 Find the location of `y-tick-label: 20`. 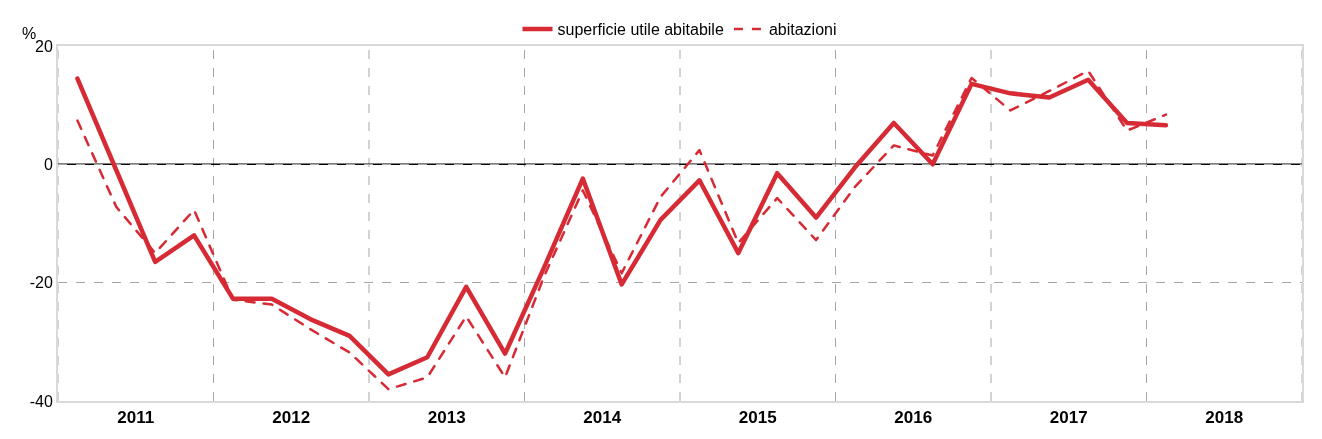

y-tick-label: 20 is located at coordinates (44, 46).